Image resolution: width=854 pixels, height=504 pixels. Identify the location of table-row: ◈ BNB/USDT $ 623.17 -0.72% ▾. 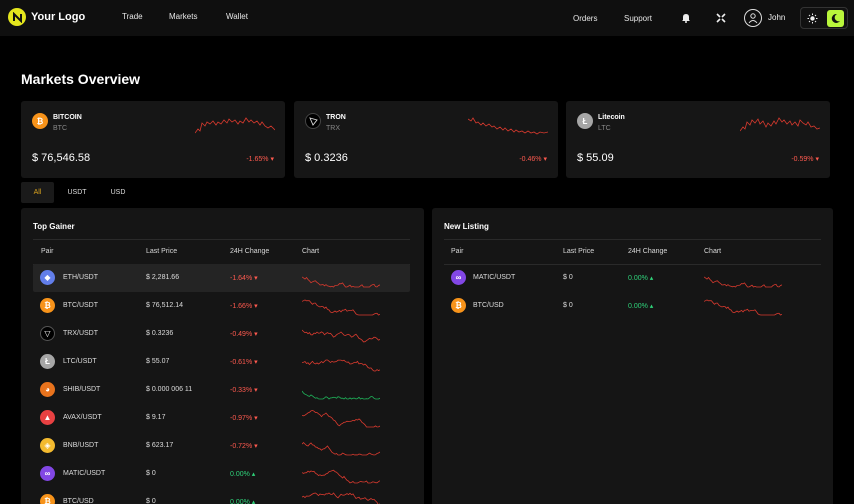
(221, 446).